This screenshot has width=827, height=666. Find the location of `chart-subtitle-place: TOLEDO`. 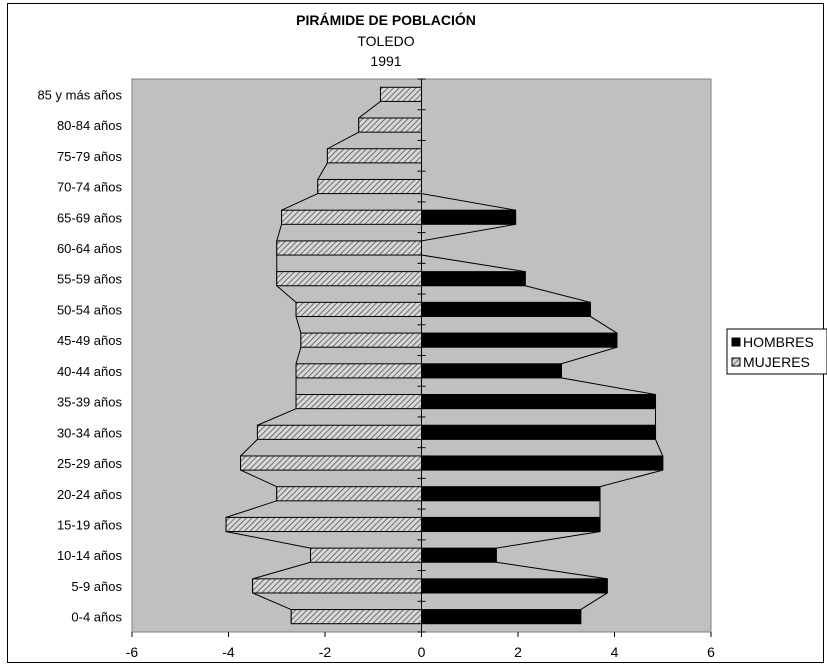

chart-subtitle-place: TOLEDO is located at coordinates (385, 41).